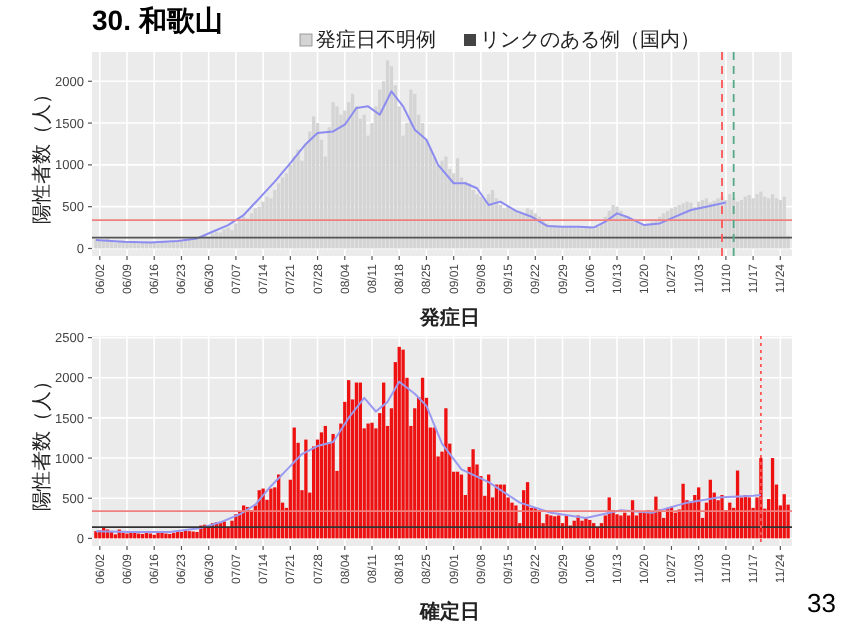 The image size is (854, 640). What do you see at coordinates (449, 612) in the screenshot?
I see `x-axis-title: 確定日` at bounding box center [449, 612].